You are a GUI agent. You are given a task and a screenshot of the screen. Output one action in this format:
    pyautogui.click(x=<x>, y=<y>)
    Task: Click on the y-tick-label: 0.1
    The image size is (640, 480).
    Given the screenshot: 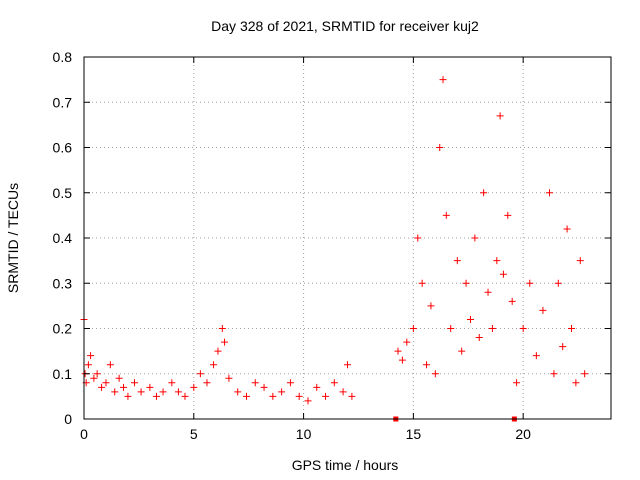 What is the action you would take?
    pyautogui.click(x=63, y=374)
    